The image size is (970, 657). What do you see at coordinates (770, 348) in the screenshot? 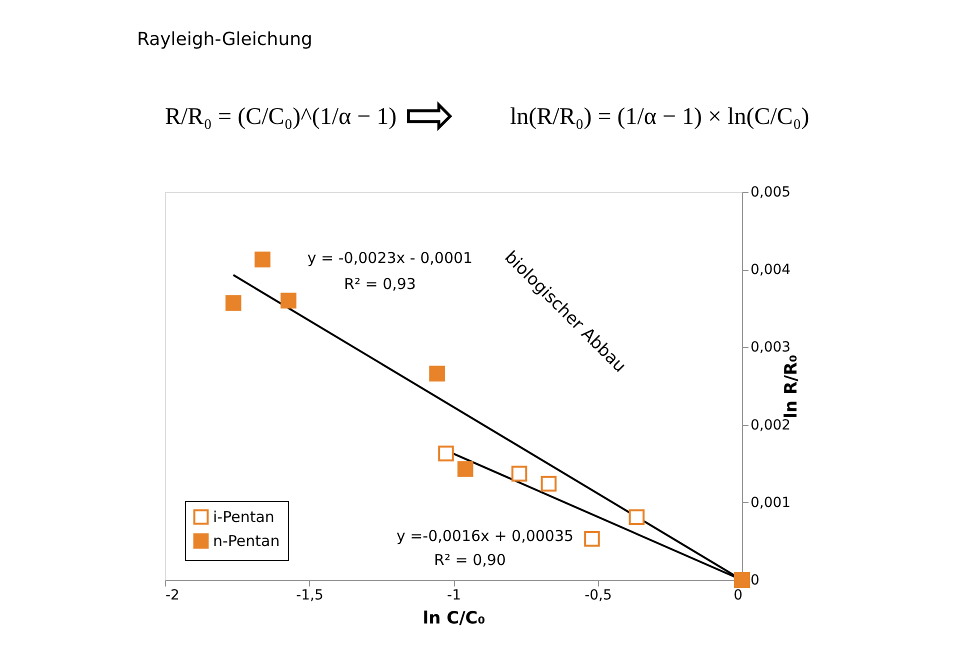
I see `y-tick-label: 0,003` at bounding box center [770, 348].